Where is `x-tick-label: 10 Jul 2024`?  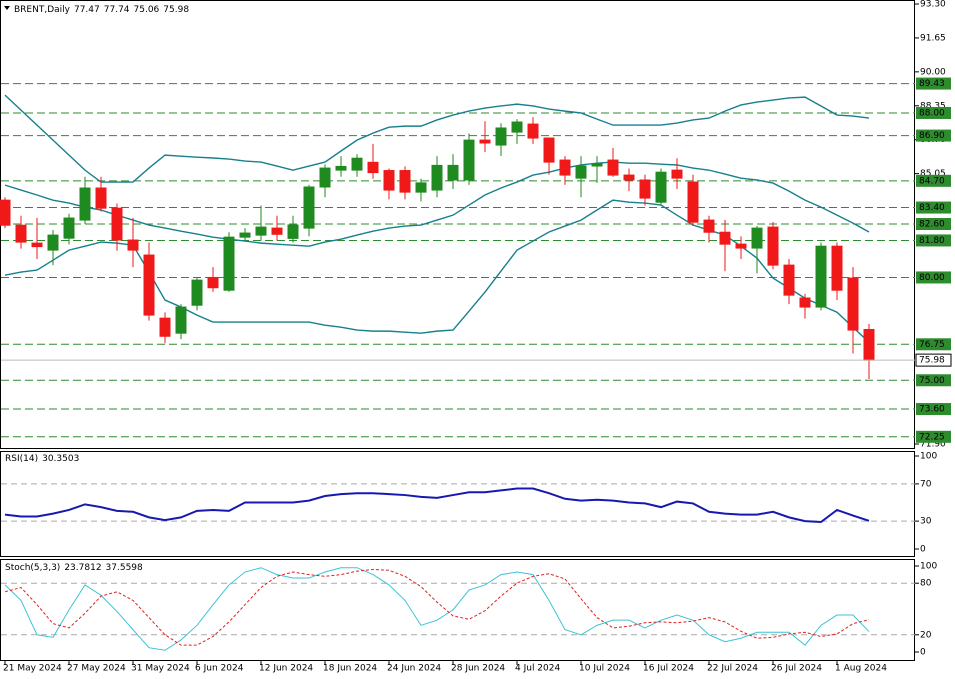 x-tick-label: 10 Jul 2024 is located at coordinates (604, 669).